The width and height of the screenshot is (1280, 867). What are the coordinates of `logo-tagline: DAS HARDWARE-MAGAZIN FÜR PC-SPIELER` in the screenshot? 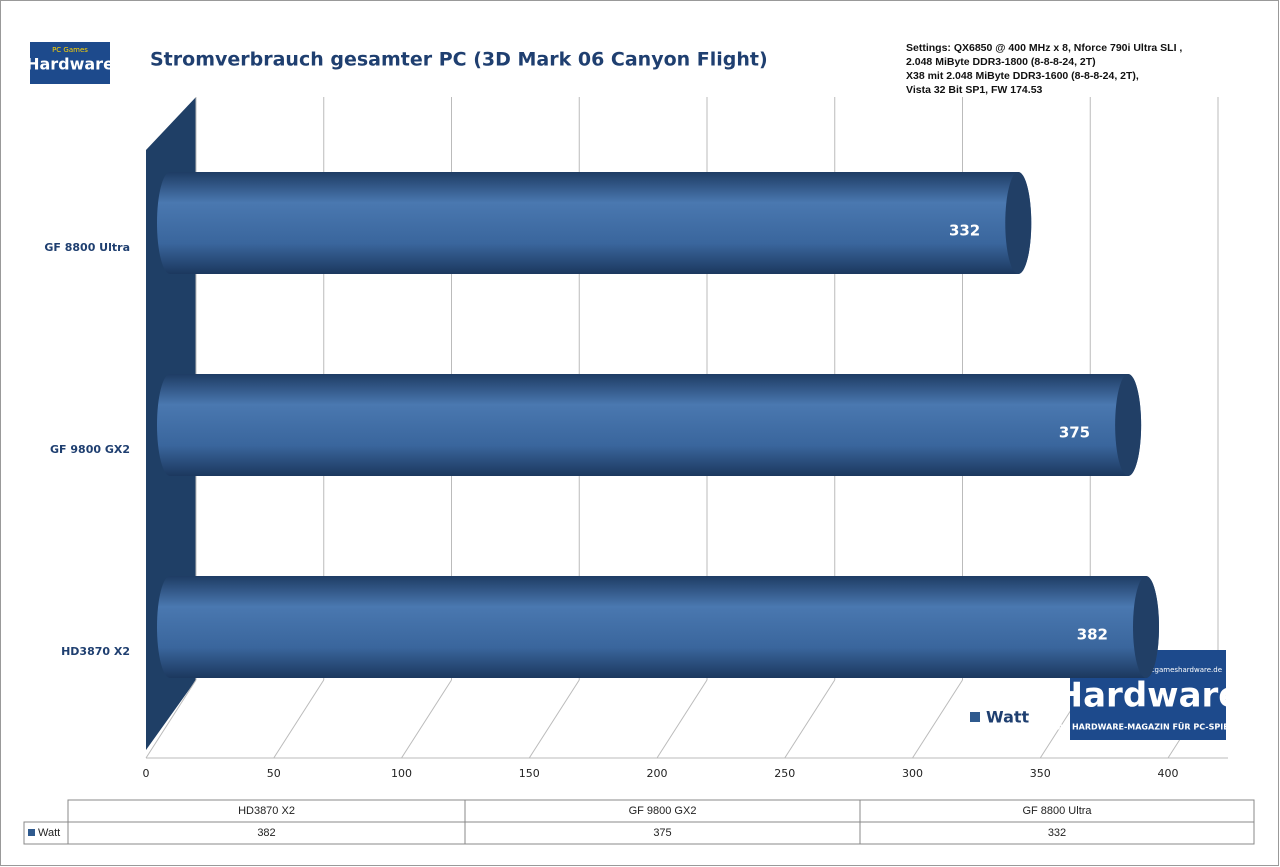 It's located at (1148, 727).